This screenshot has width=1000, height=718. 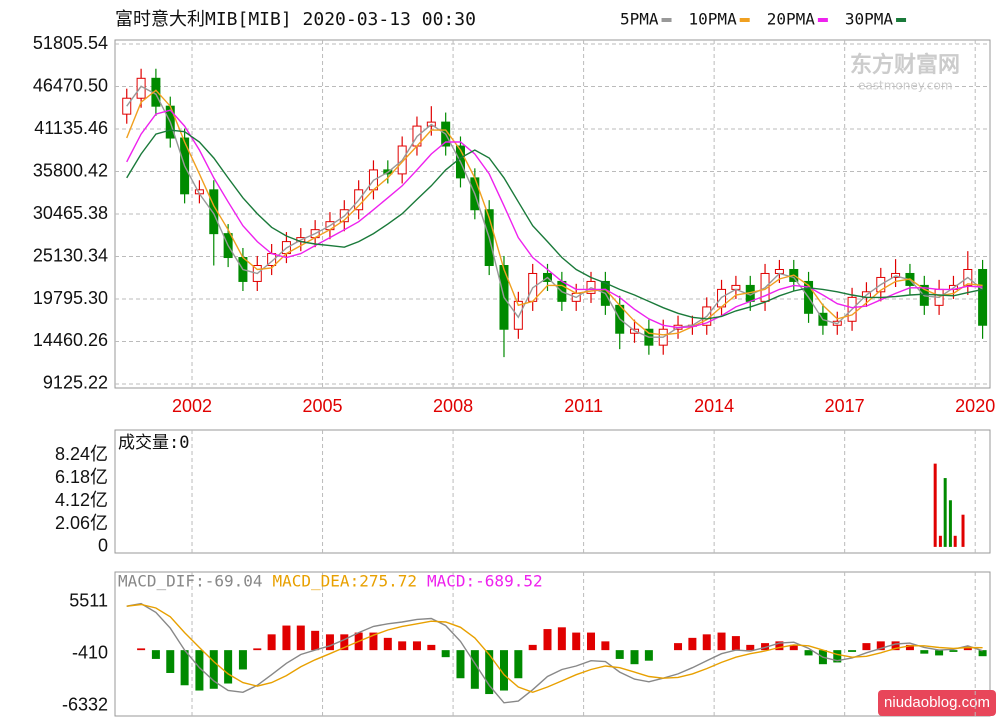 What do you see at coordinates (485, 581) in the screenshot?
I see `legend-label: MACD:-689.52` at bounding box center [485, 581].